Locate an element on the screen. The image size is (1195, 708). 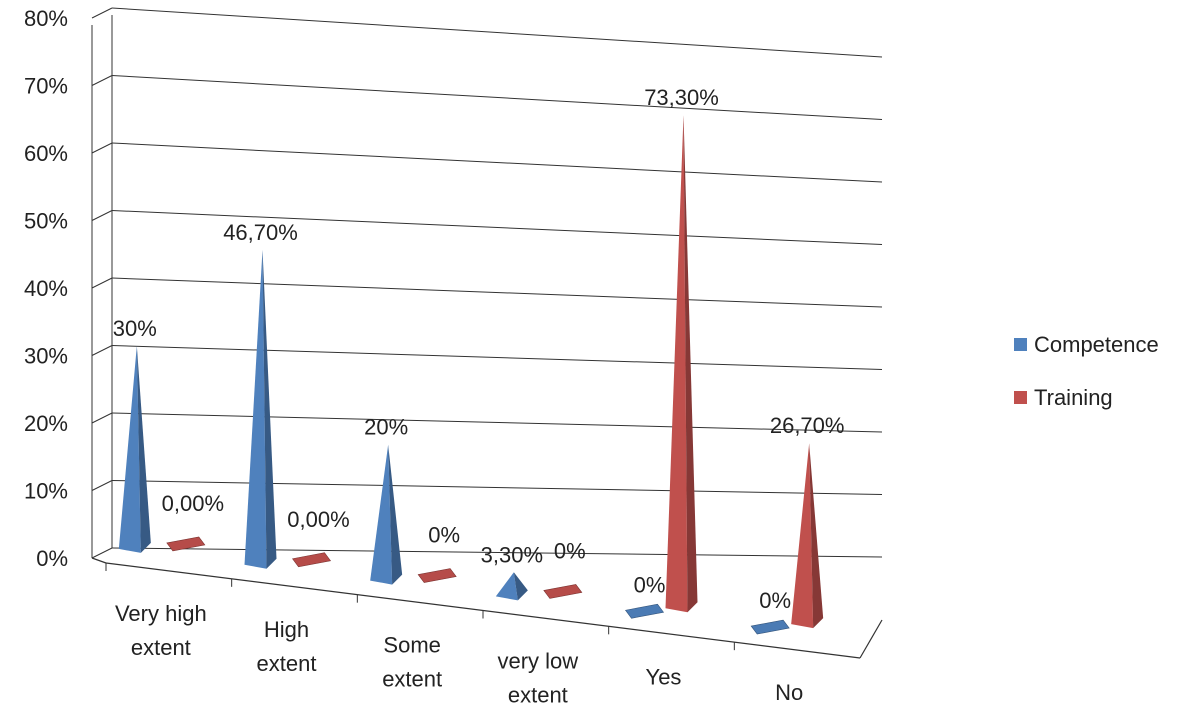
y-tick-label: 0% is located at coordinates (52, 558).